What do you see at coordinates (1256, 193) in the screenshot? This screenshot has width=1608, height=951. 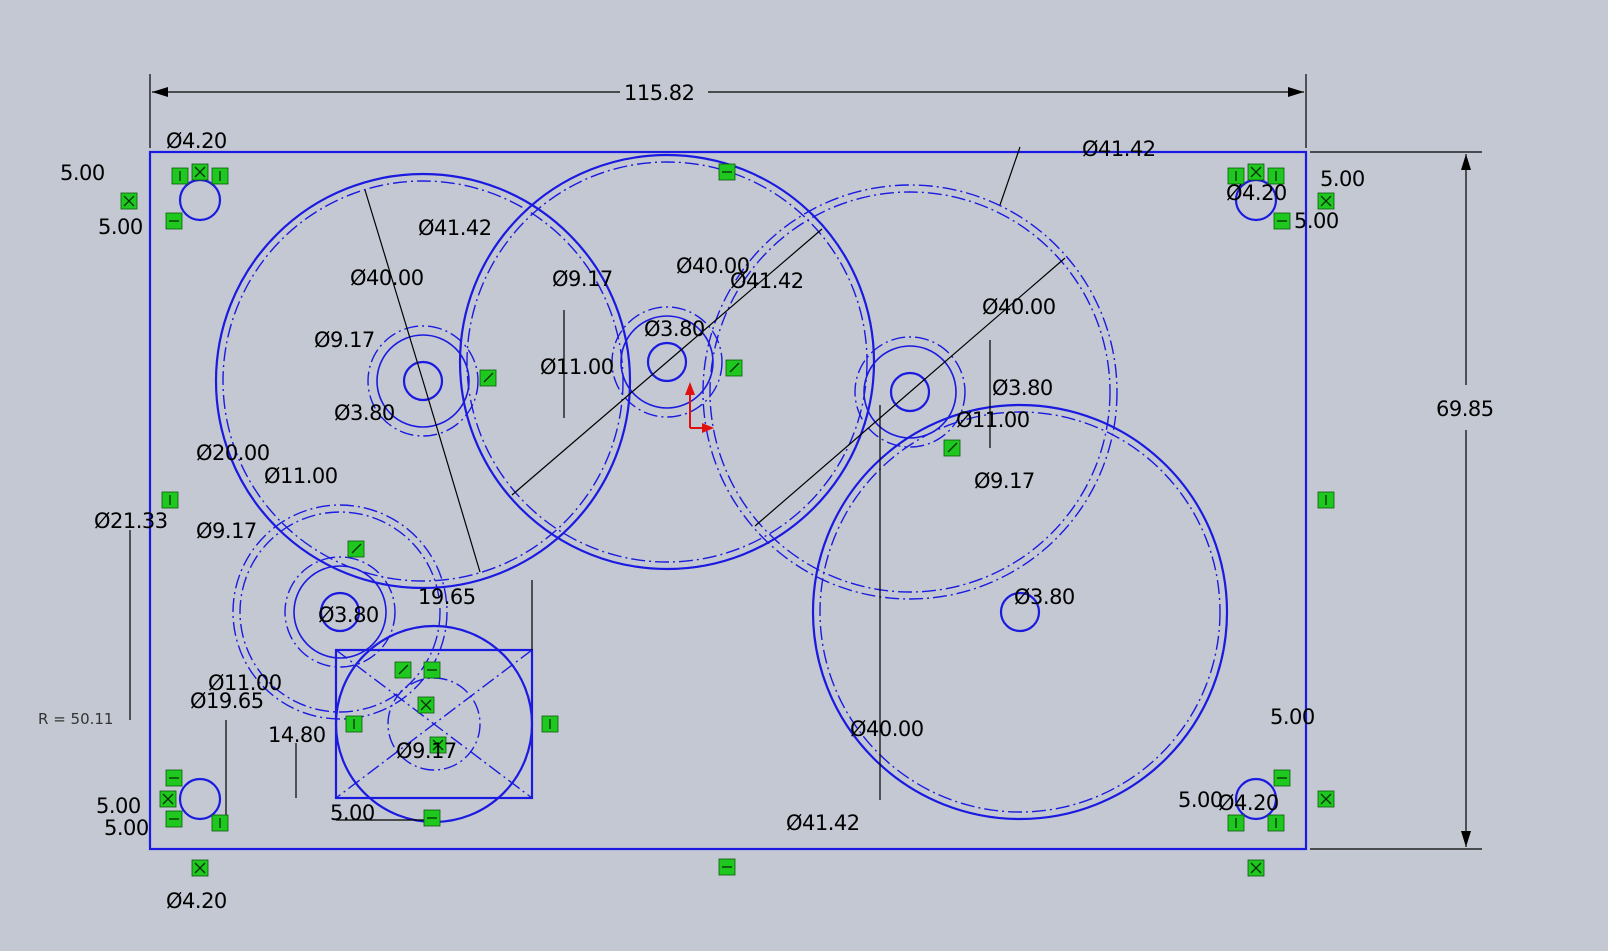 I see `dim-corner-tr-dia: Ø4.20` at bounding box center [1256, 193].